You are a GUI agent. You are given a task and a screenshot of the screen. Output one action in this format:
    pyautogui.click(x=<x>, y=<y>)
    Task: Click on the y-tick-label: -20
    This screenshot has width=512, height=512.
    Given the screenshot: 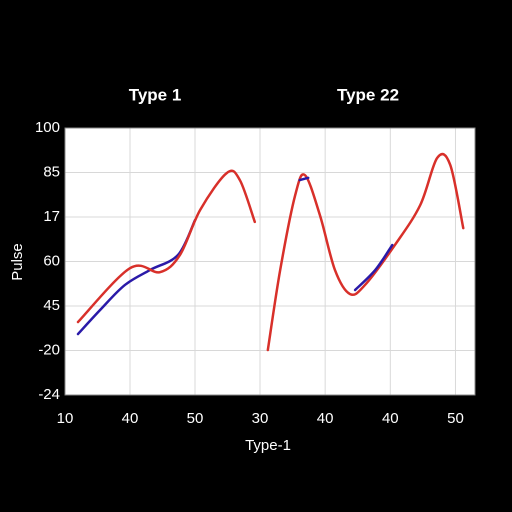 What is the action you would take?
    pyautogui.click(x=49, y=349)
    